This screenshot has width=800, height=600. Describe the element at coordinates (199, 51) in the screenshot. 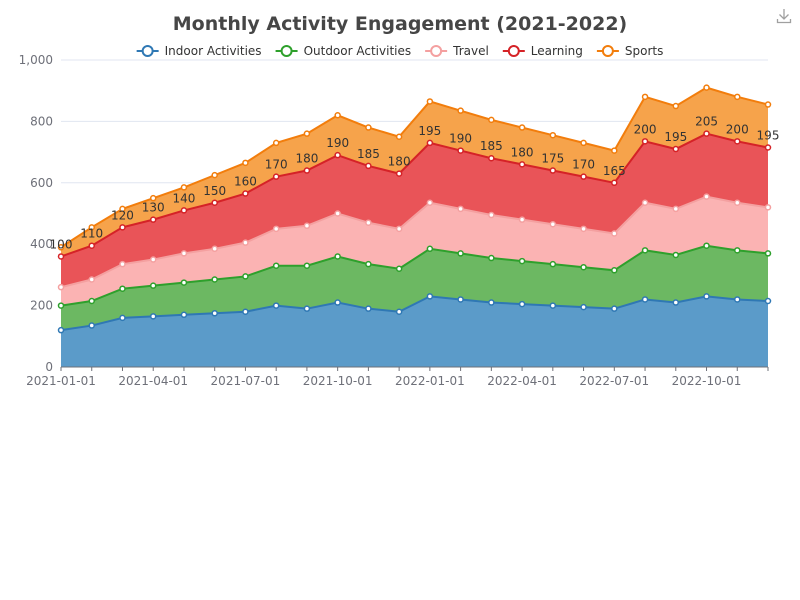

I see `legend-item-indoor-activities: Indoor Activities` at that location.